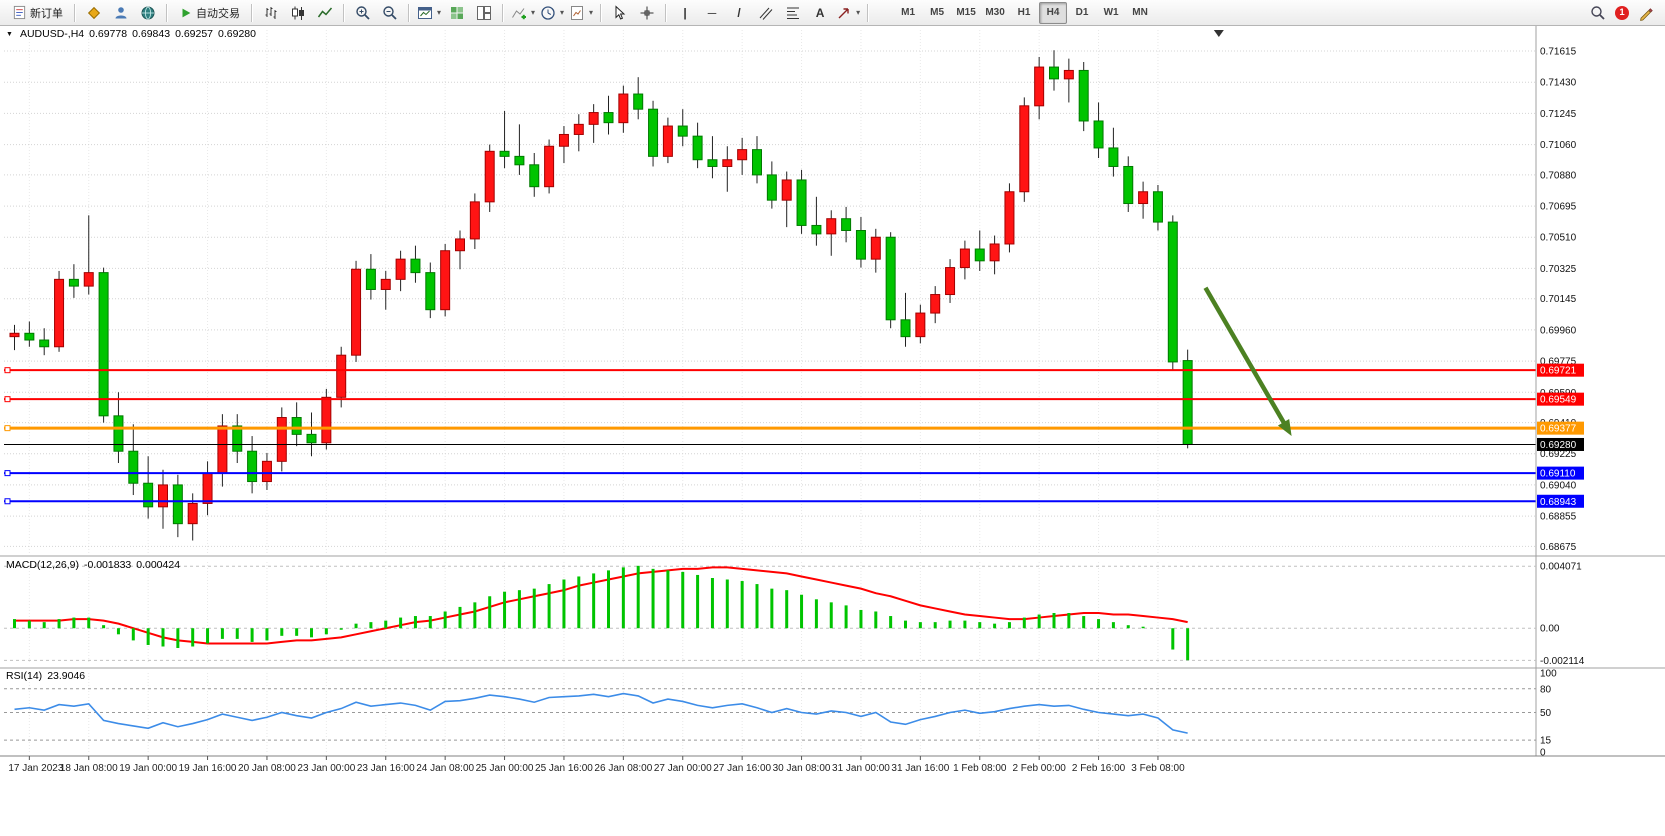 This screenshot has height=836, width=1665. Describe the element at coordinates (1546, 689) in the screenshot. I see `svg-text: 80` at that location.